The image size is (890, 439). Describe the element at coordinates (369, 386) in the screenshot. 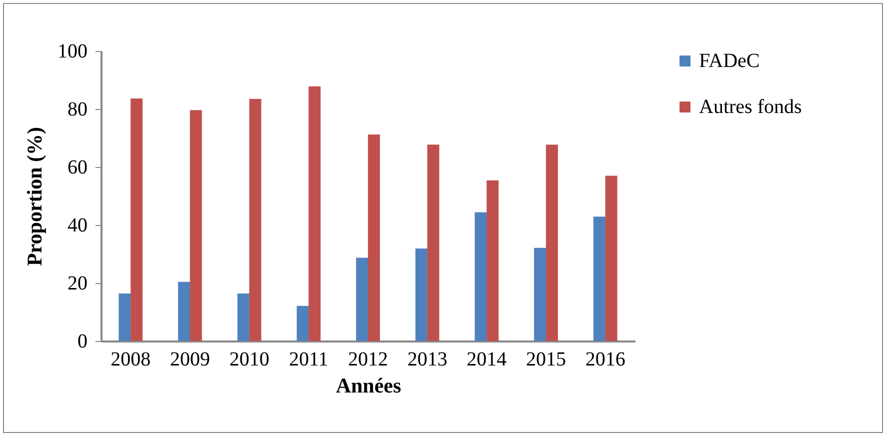

I see `x-axis-title: Années` at that location.